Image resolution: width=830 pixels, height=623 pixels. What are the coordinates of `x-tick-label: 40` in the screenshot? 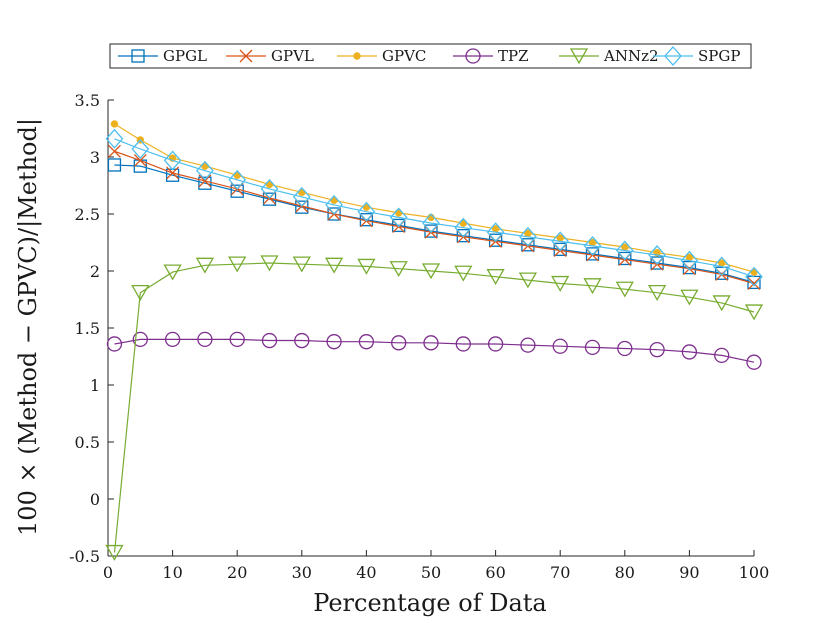 It's located at (366, 572).